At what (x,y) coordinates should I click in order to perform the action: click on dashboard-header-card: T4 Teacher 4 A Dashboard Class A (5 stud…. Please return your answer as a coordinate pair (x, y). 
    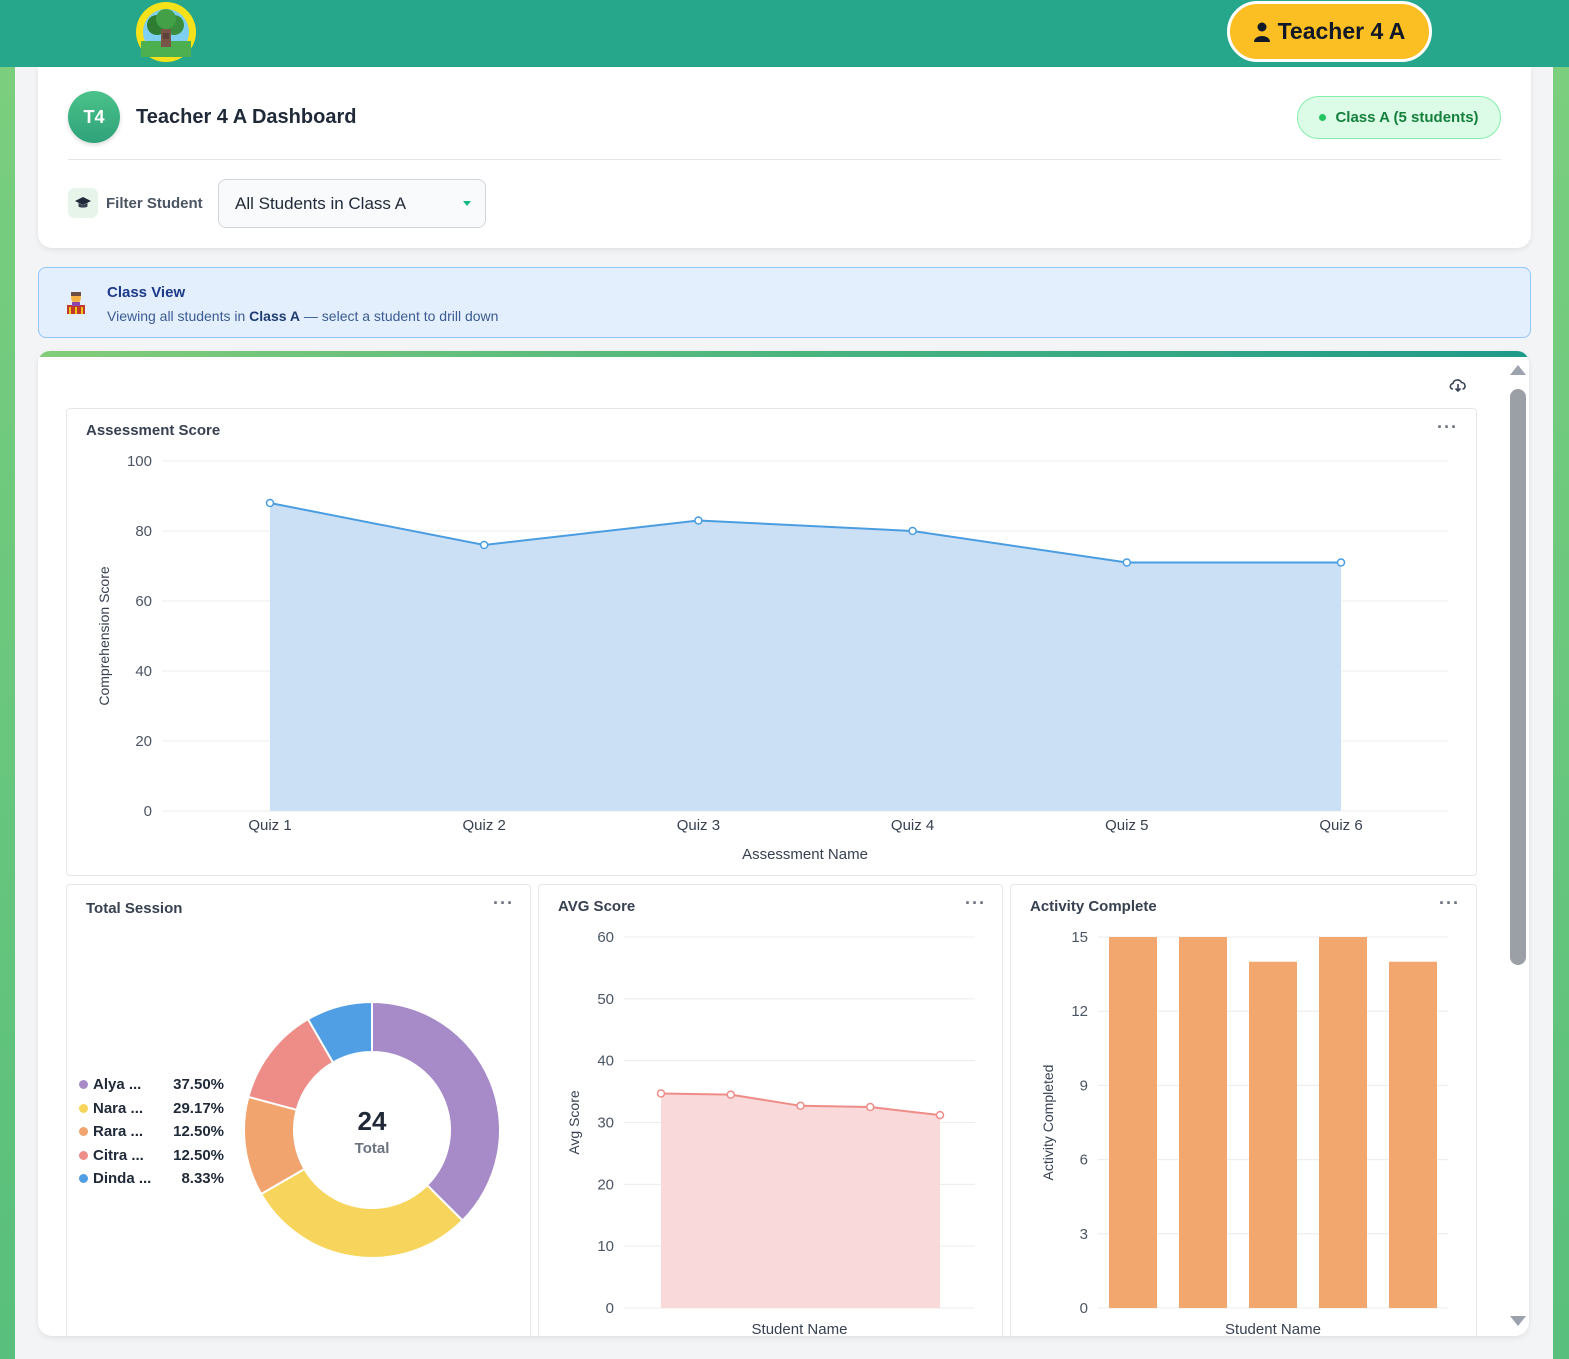
    Looking at the image, I should click on (784, 157).